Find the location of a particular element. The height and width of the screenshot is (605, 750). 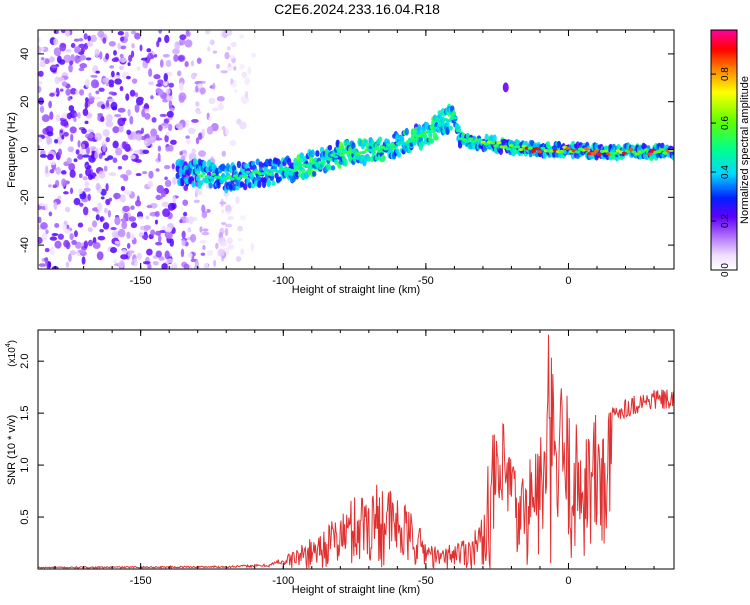

colorbar-tick-label: 0.6 is located at coordinates (725, 123).